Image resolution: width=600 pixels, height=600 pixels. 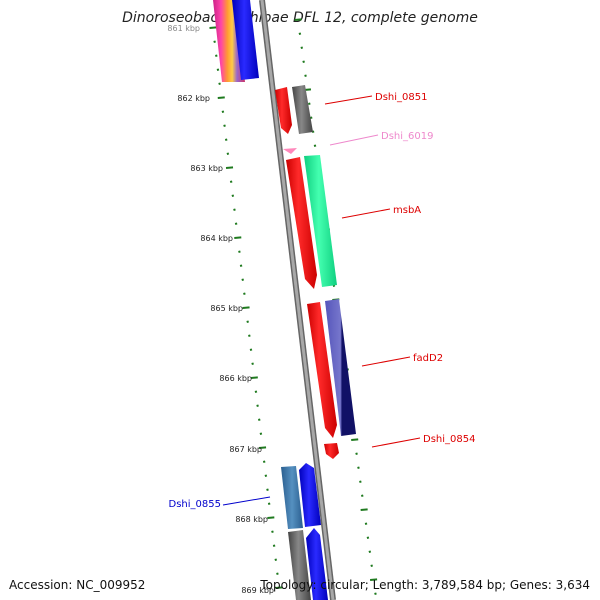 What do you see at coordinates (292, 497) in the screenshot?
I see `feature-dshi-0855-steel` at bounding box center [292, 497].